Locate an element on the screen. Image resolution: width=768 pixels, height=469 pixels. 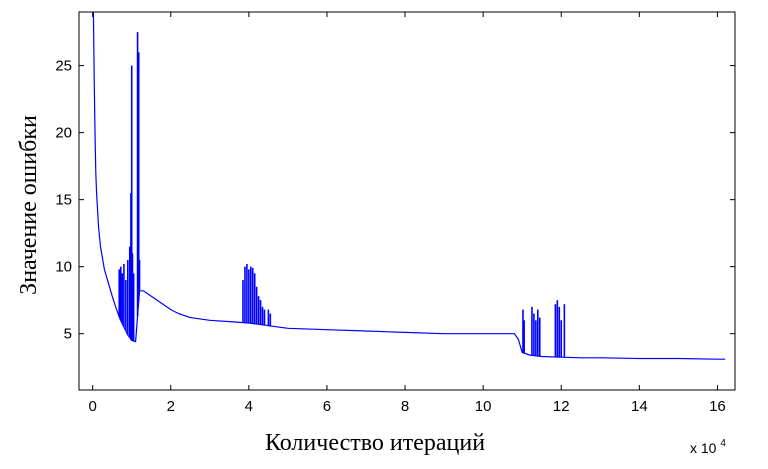
x-tick-label-4: 4 is located at coordinates (249, 406).